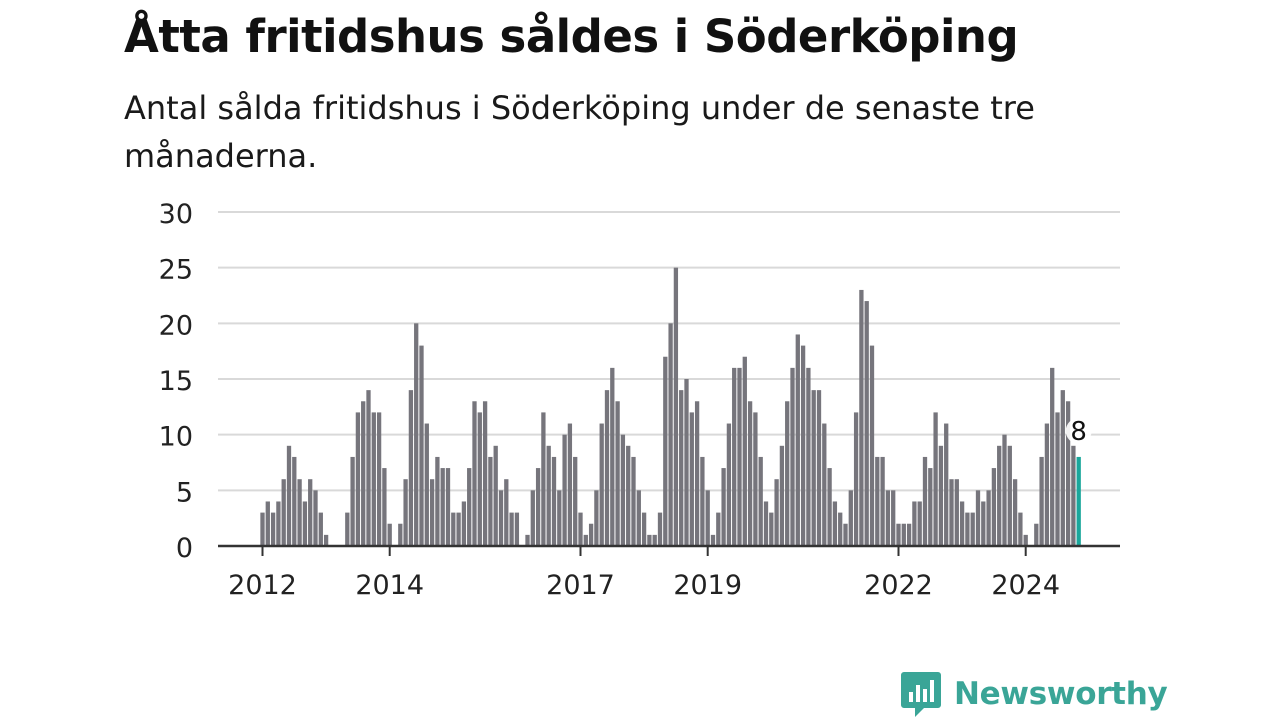 The image size is (1280, 720). I want to click on brand-logo: Newsworthy, so click(1034, 694).